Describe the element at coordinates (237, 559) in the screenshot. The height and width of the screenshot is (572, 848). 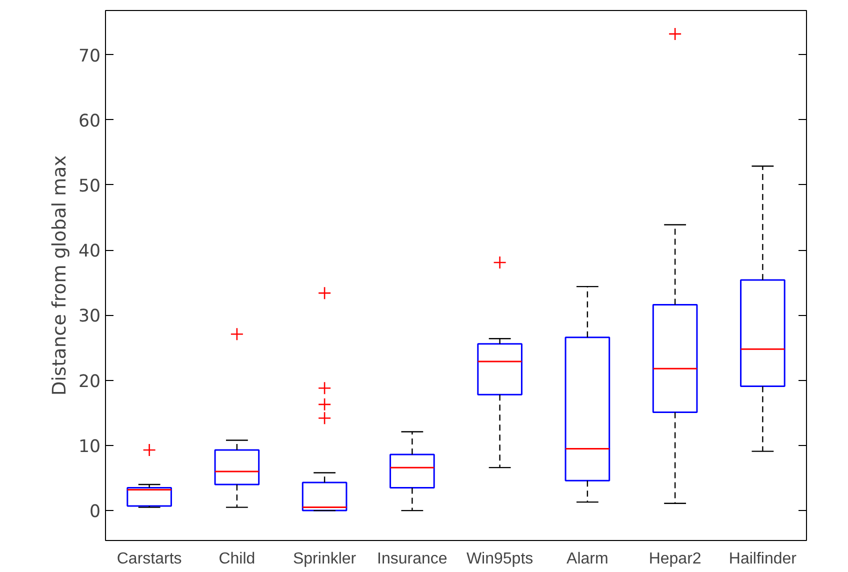
I see `x-tick-label: Child` at that location.